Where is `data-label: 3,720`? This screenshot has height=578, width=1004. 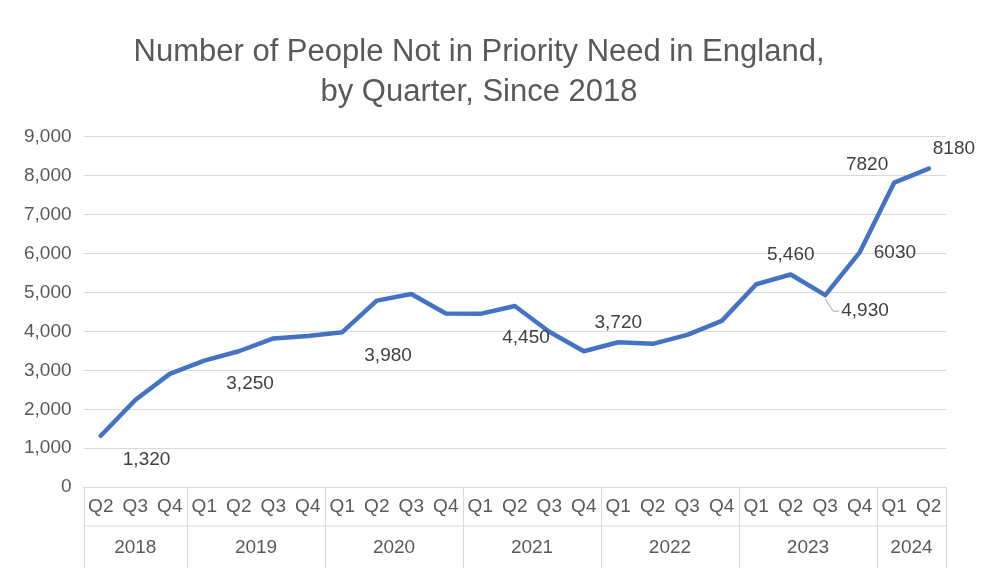
data-label: 3,720 is located at coordinates (618, 322).